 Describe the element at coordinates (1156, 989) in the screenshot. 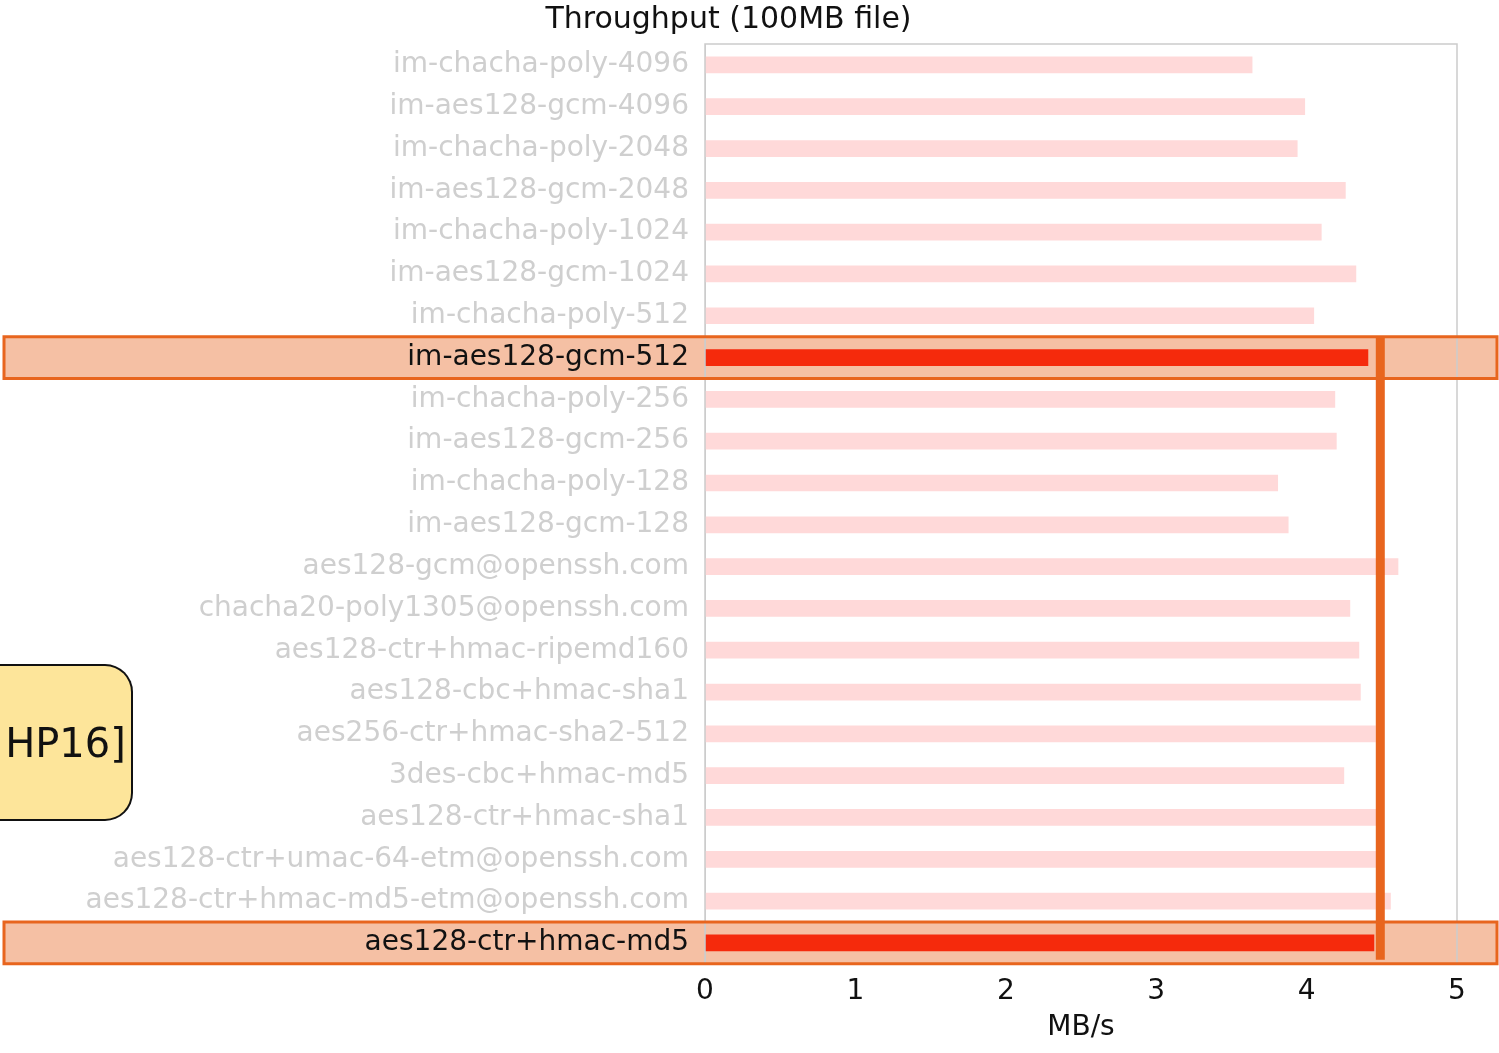

I see `x-tick-label: 3` at that location.